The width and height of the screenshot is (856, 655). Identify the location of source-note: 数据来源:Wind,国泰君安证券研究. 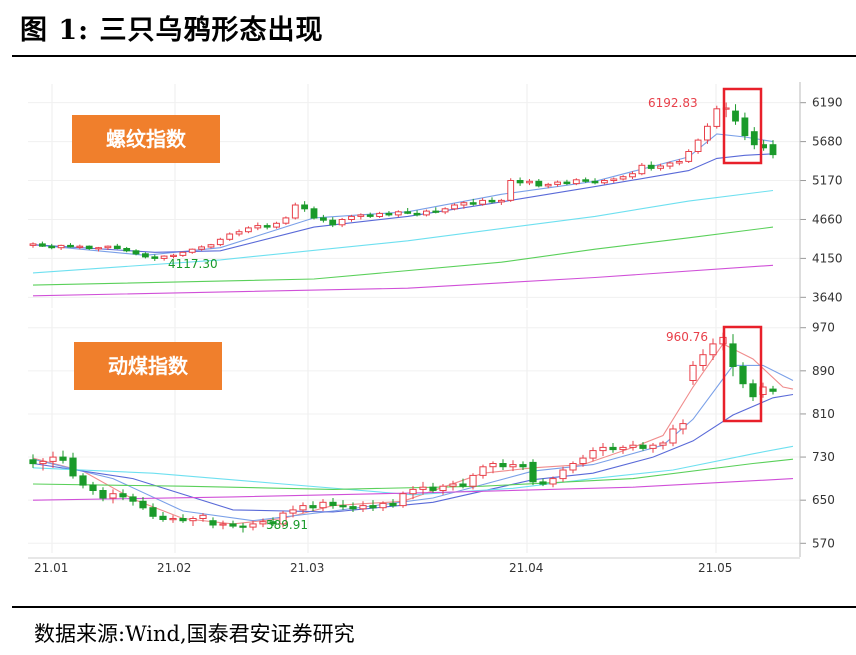
(194, 634).